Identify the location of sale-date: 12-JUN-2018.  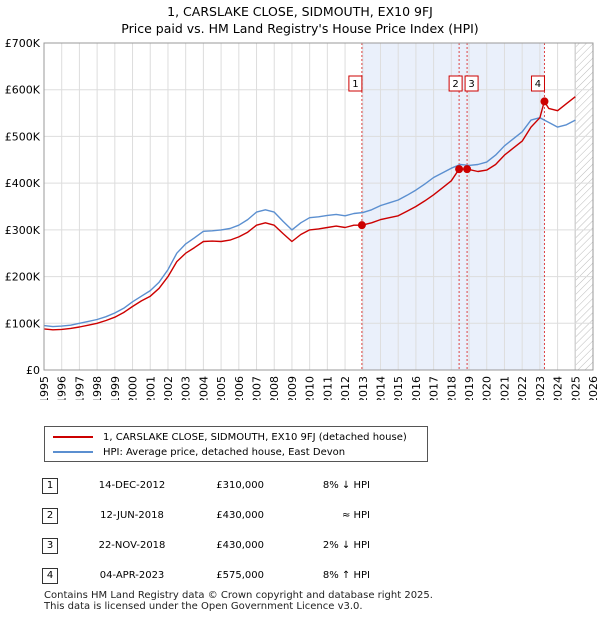
(132, 515).